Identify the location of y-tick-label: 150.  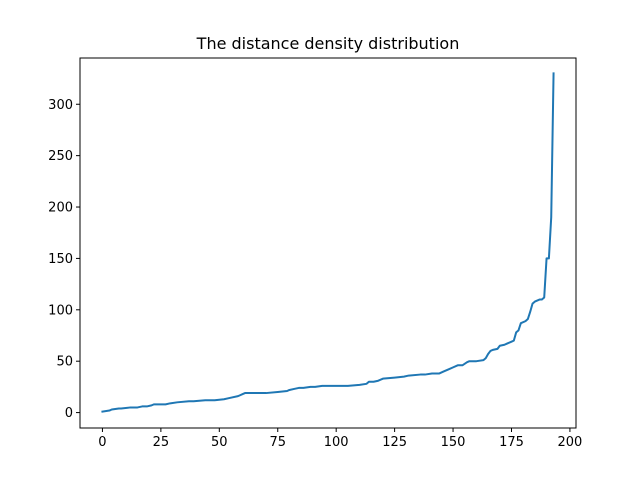
(60, 259).